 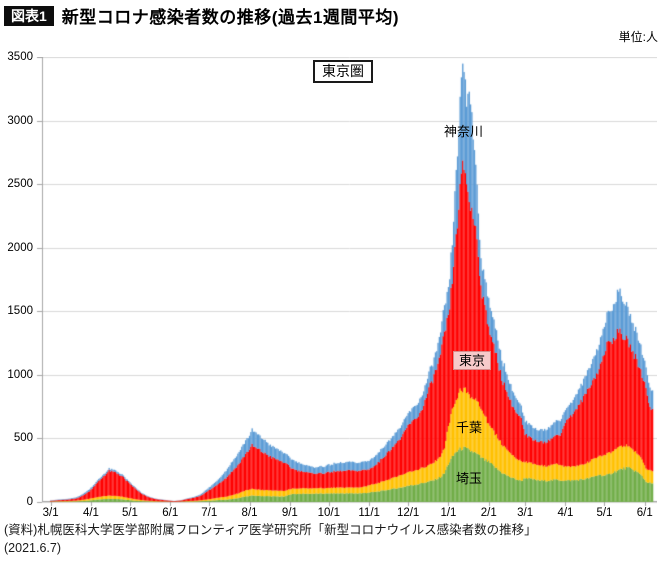 I want to click on y-tick-label: 3500, so click(x=20, y=57).